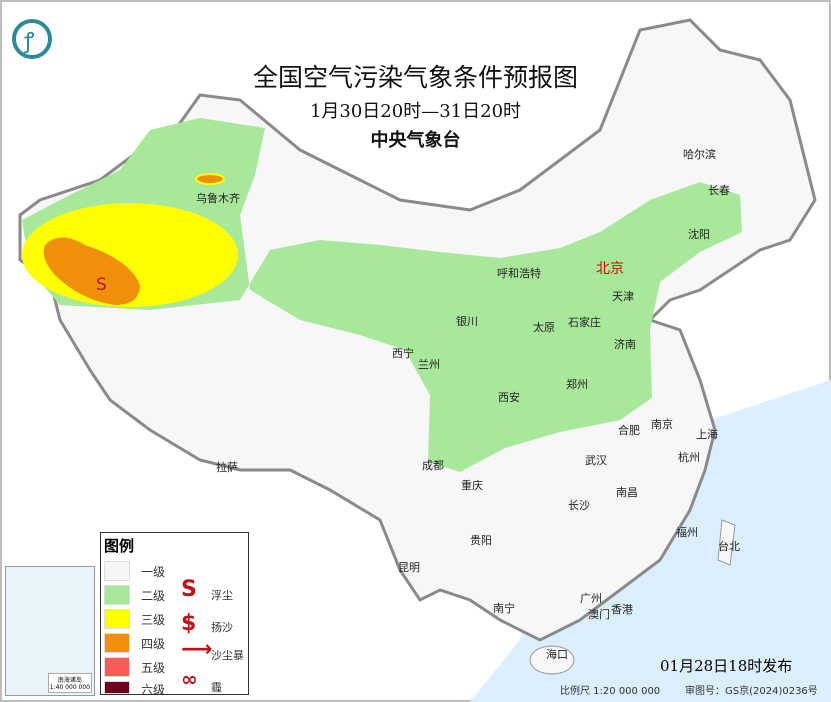 Image resolution: width=831 pixels, height=702 pixels. What do you see at coordinates (153, 596) in the screenshot?
I see `legend-level: 二级` at bounding box center [153, 596].